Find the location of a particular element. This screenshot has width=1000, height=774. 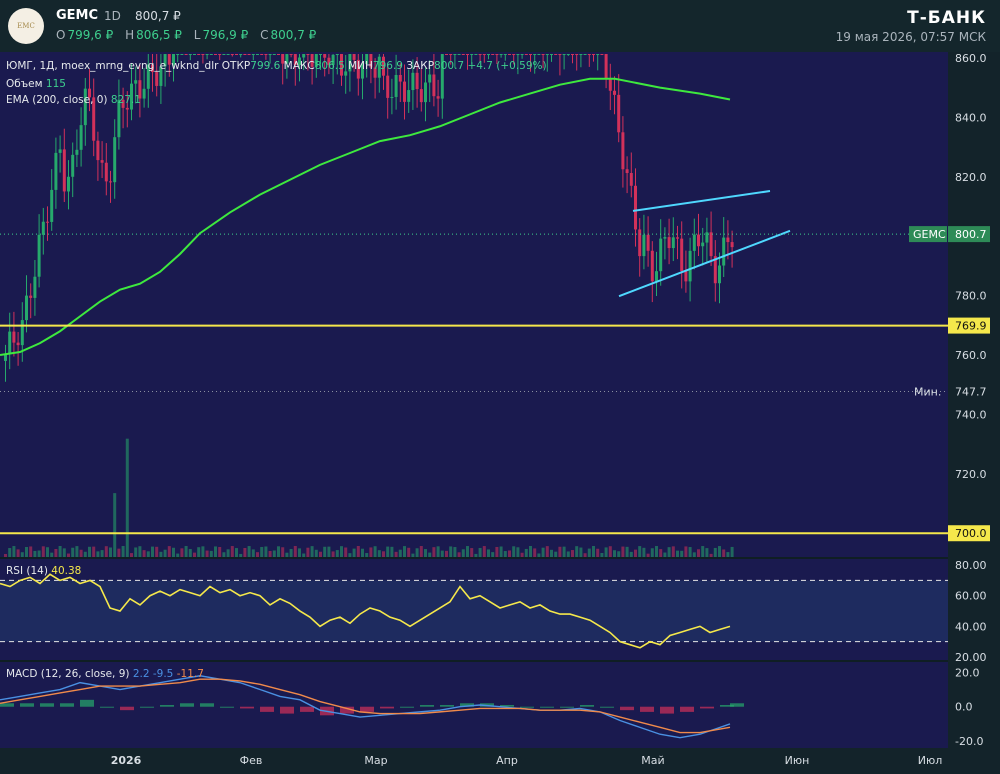

ticker-symbol: GEMC is located at coordinates (77, 15).